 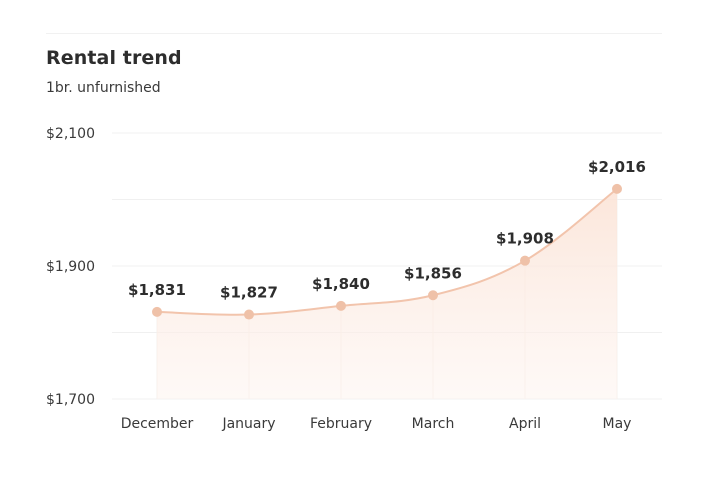 What do you see at coordinates (114, 58) in the screenshot?
I see `chart-title: Rental trend` at bounding box center [114, 58].